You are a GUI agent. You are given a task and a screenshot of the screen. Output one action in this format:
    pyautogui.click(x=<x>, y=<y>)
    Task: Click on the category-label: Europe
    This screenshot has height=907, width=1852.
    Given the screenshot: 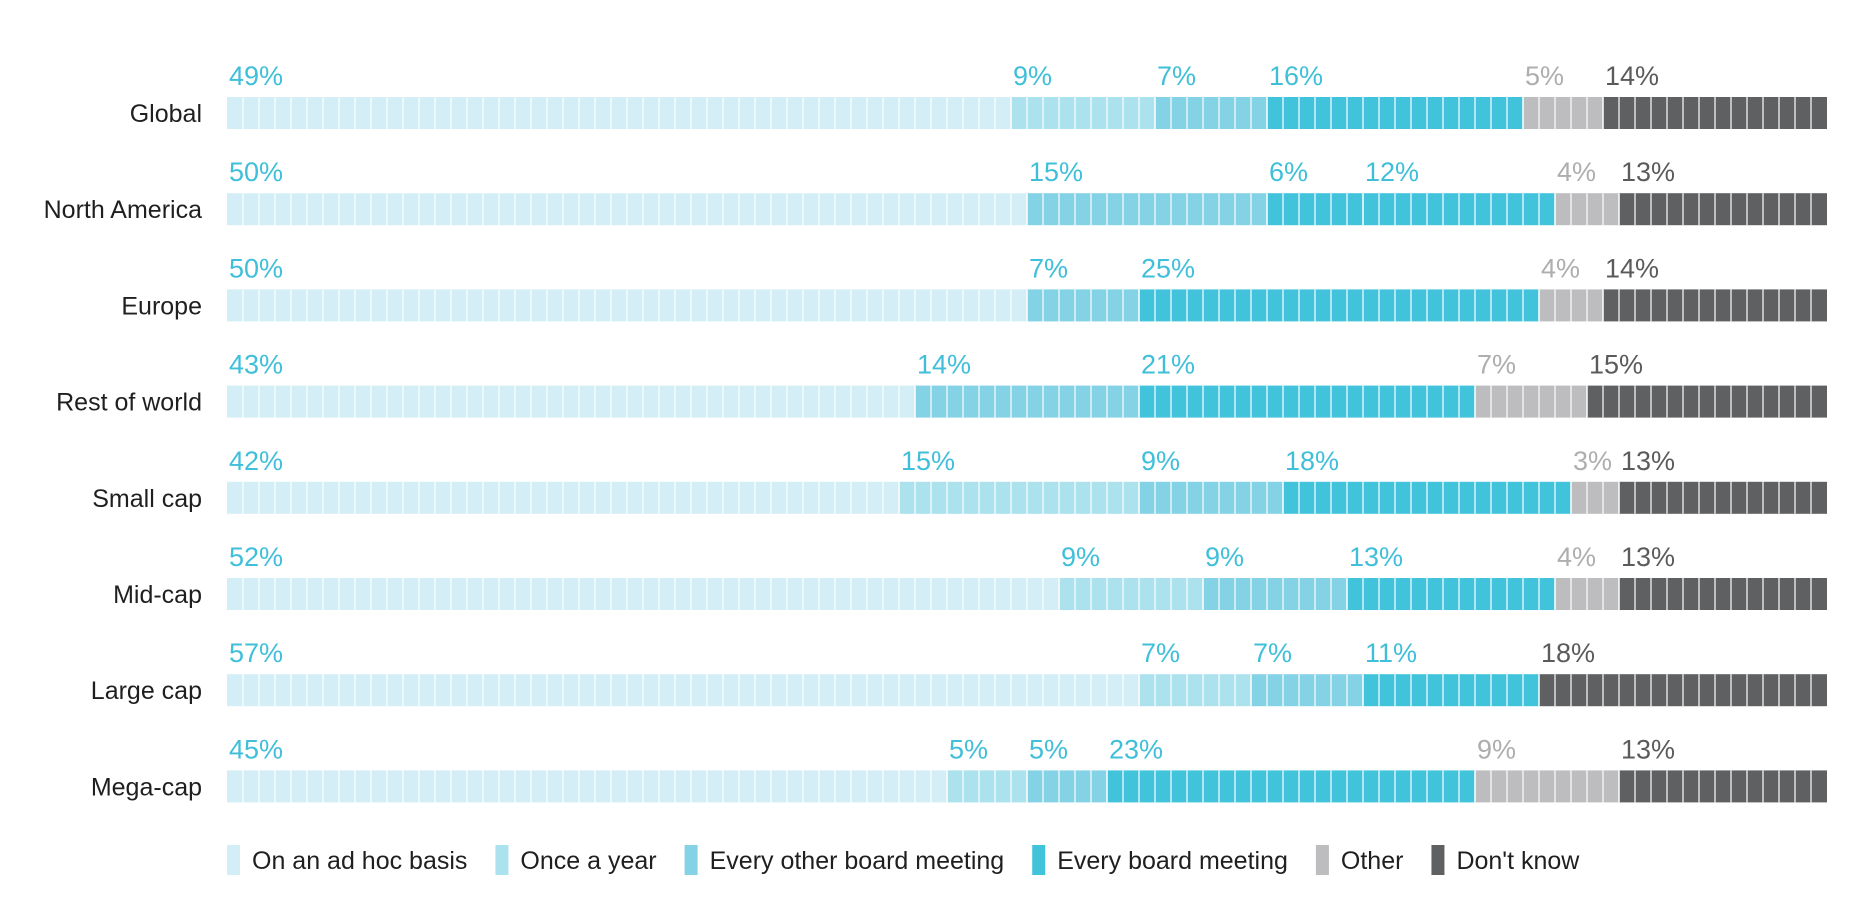 What is the action you would take?
    pyautogui.click(x=161, y=306)
    